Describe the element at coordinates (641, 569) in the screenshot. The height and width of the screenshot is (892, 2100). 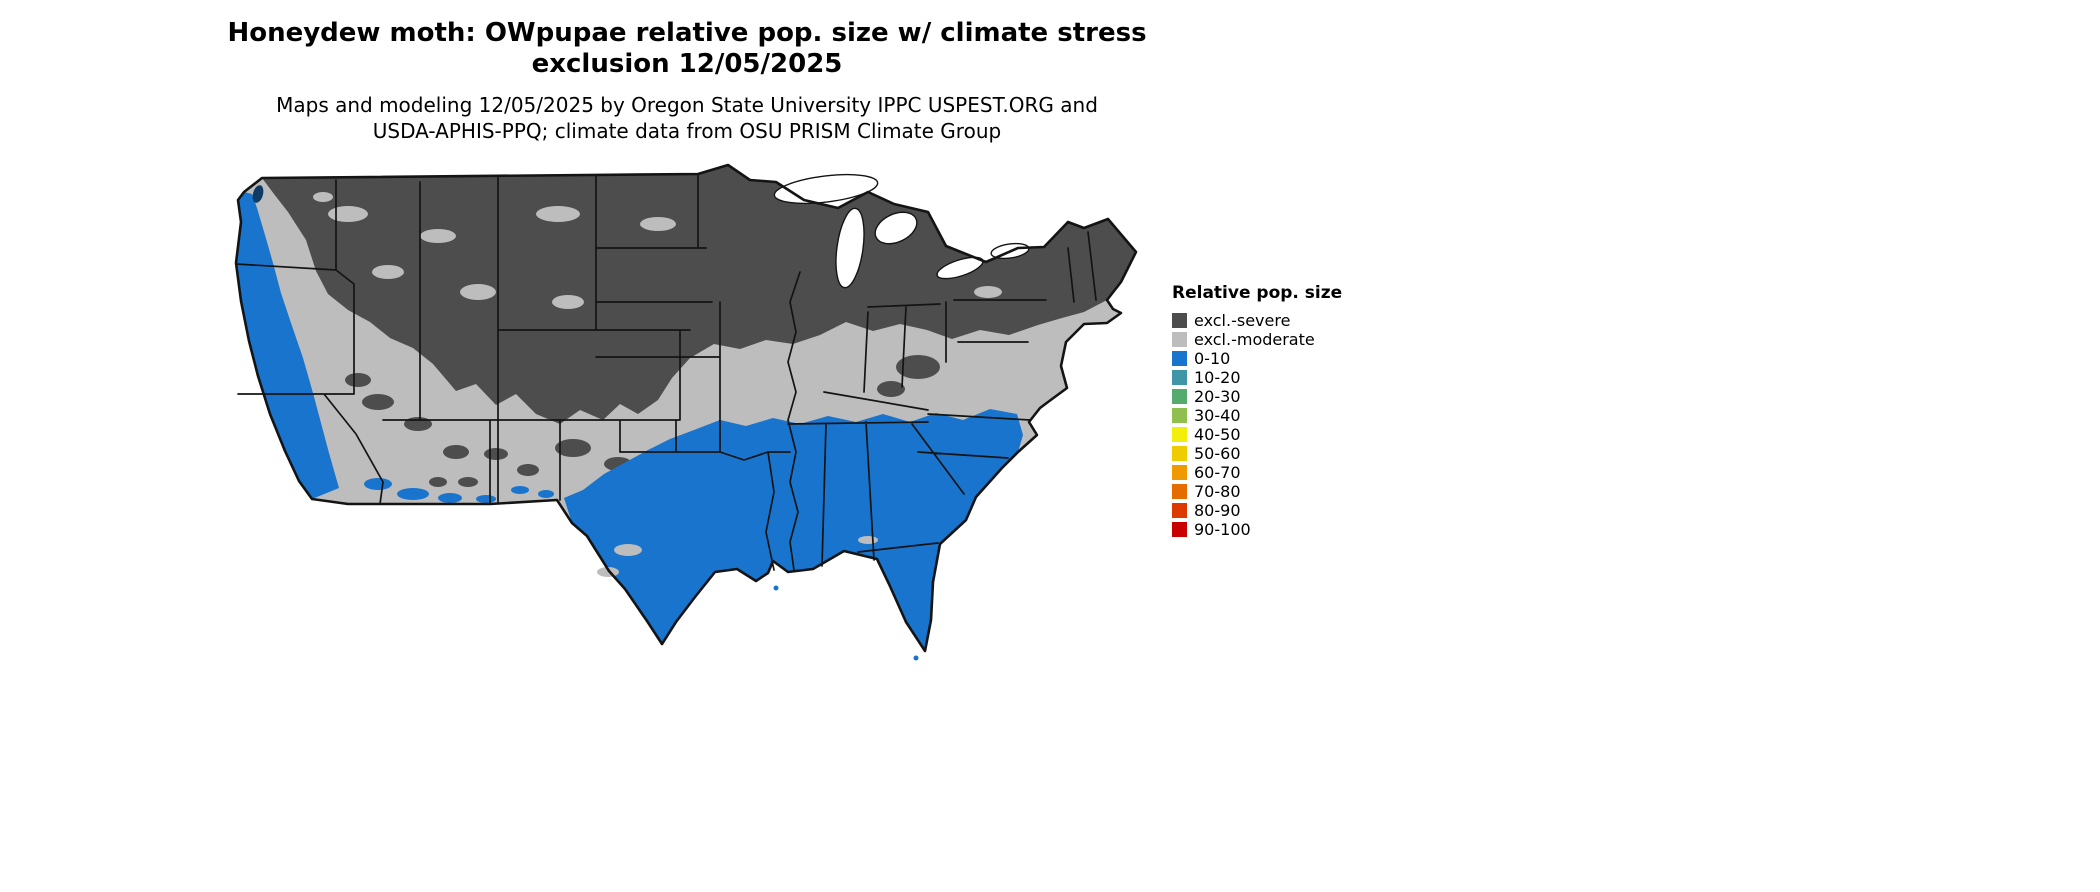
I see `pop-0-10-southwest-patches` at that location.